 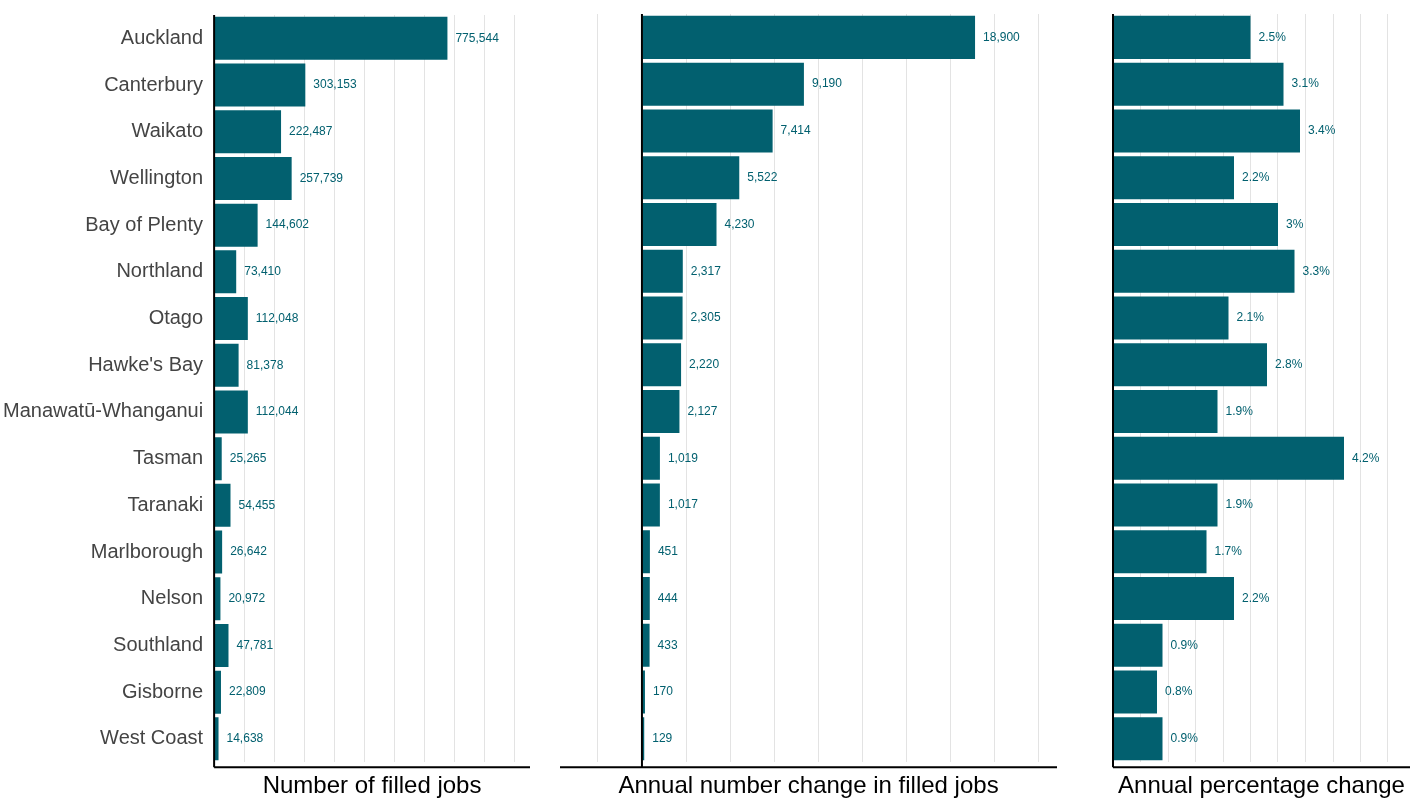 I want to click on data-label: 3.4%, so click(x=1322, y=130).